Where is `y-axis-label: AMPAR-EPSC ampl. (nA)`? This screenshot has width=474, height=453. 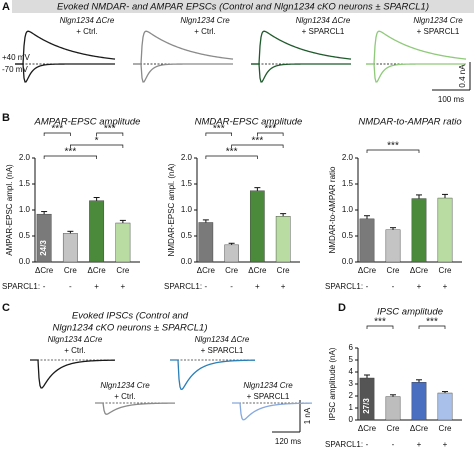
y-axis-label: AMPAR-EPSC ampl. (nA) is located at coordinates (9, 210).